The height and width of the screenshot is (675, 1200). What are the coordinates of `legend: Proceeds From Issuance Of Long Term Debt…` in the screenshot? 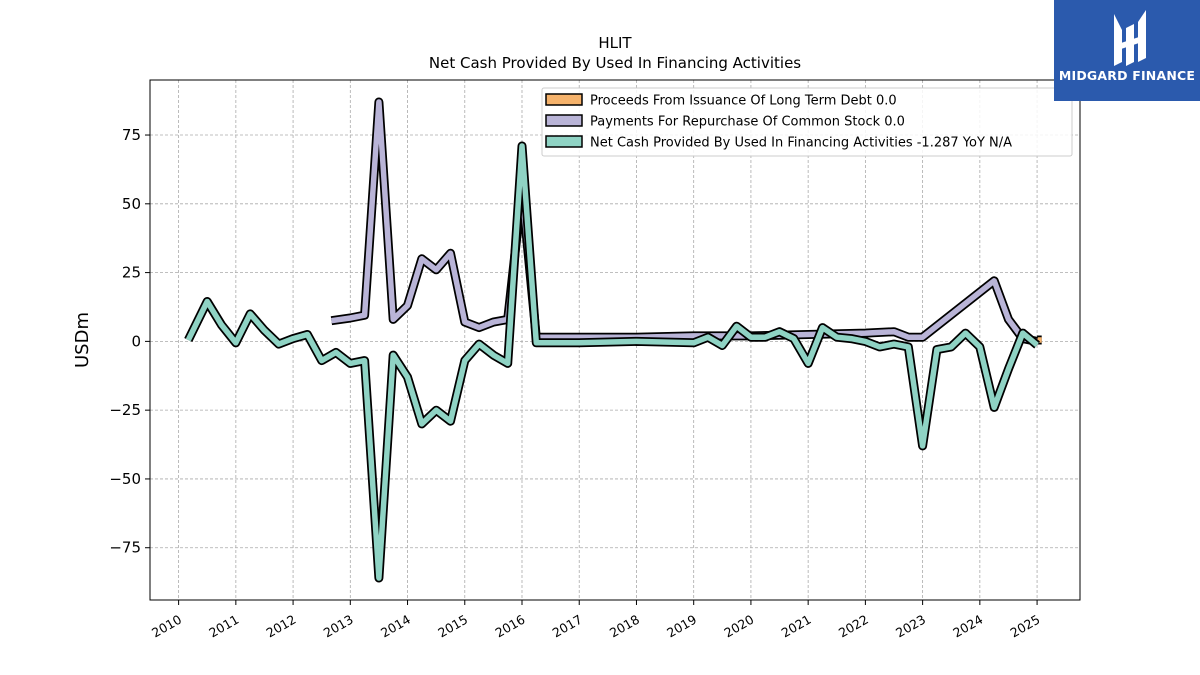 It's located at (807, 122).